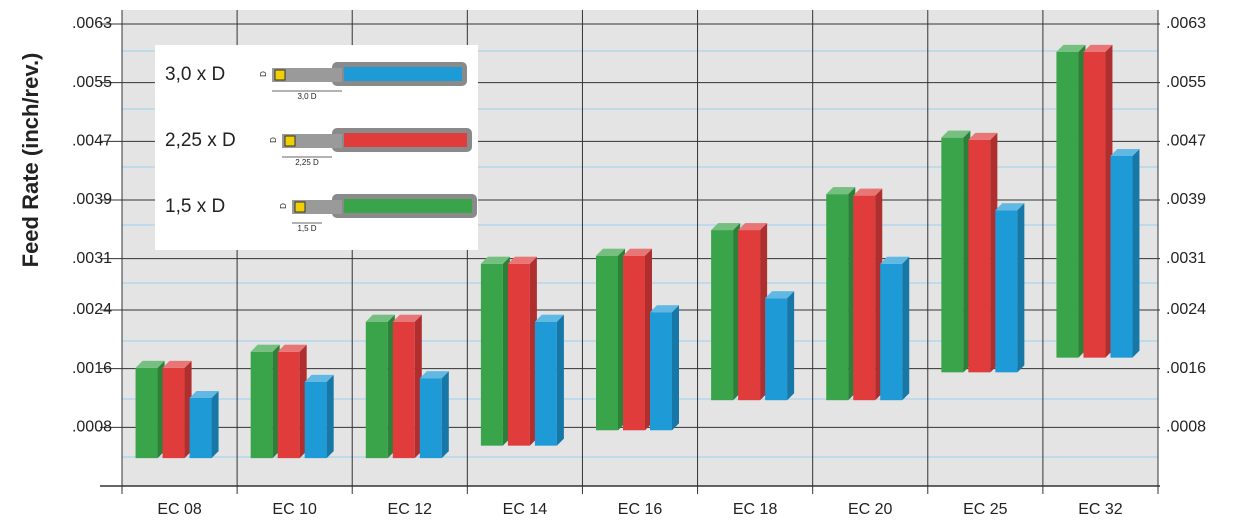 The width and height of the screenshot is (1233, 529). I want to click on y-tick-label: .0008, so click(92, 427).